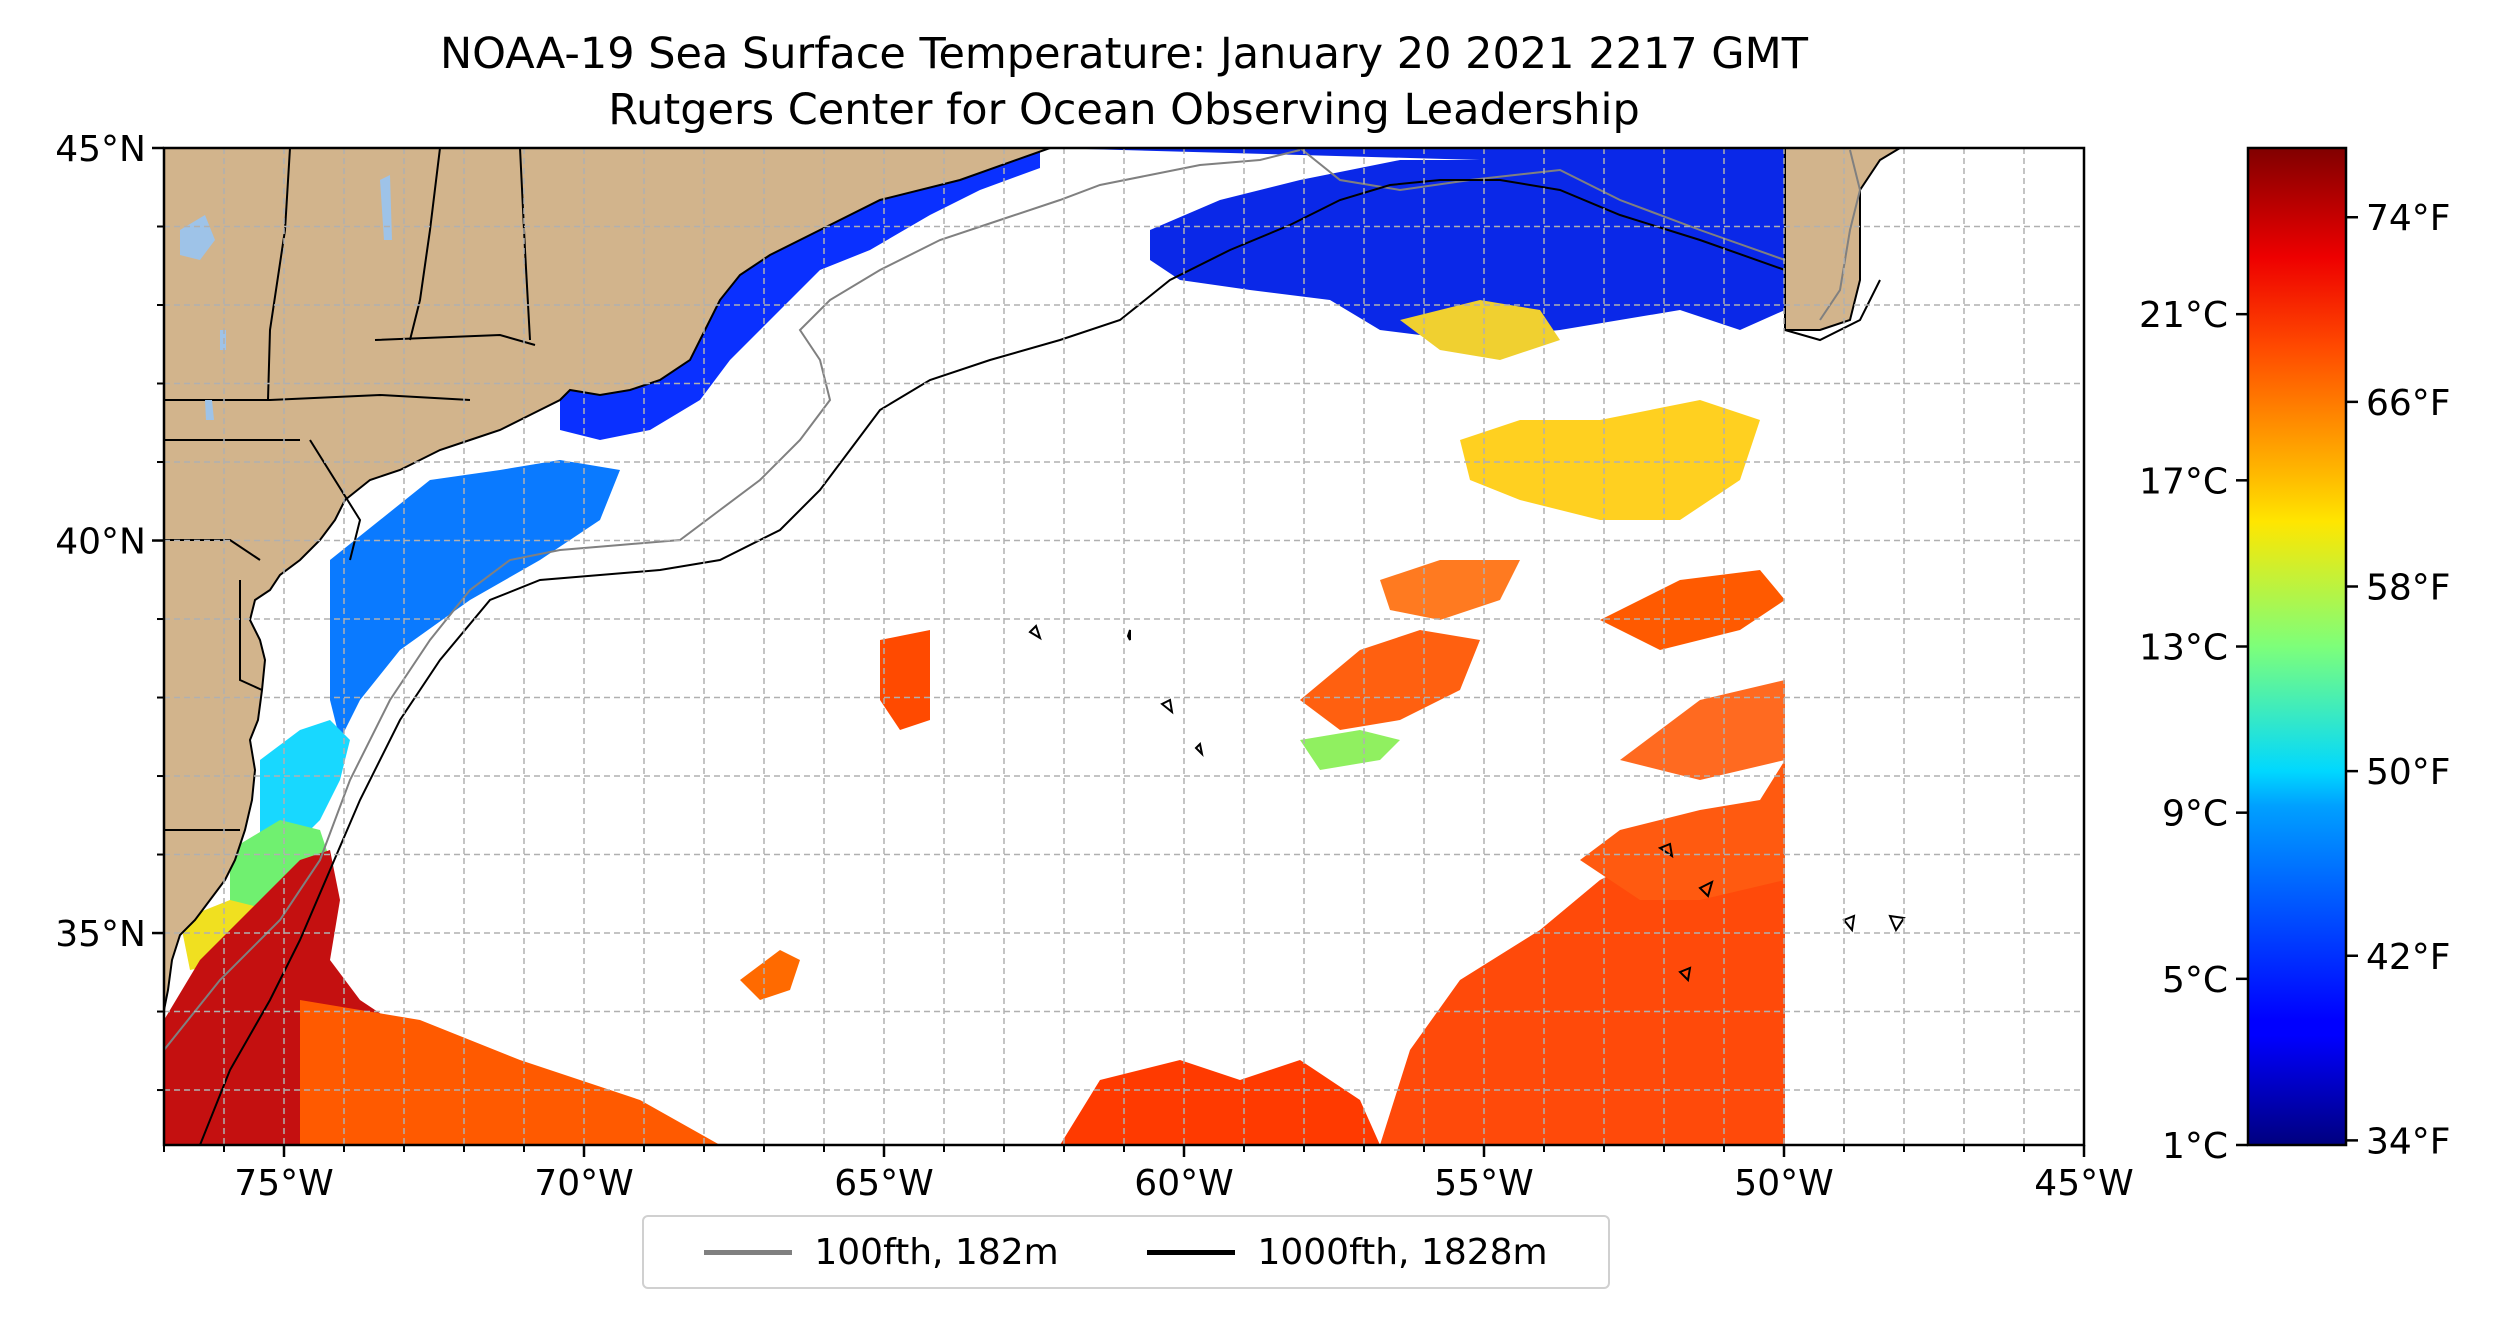 This screenshot has height=1318, width=2502. I want to click on sst-shelf-green, so click(280, 875).